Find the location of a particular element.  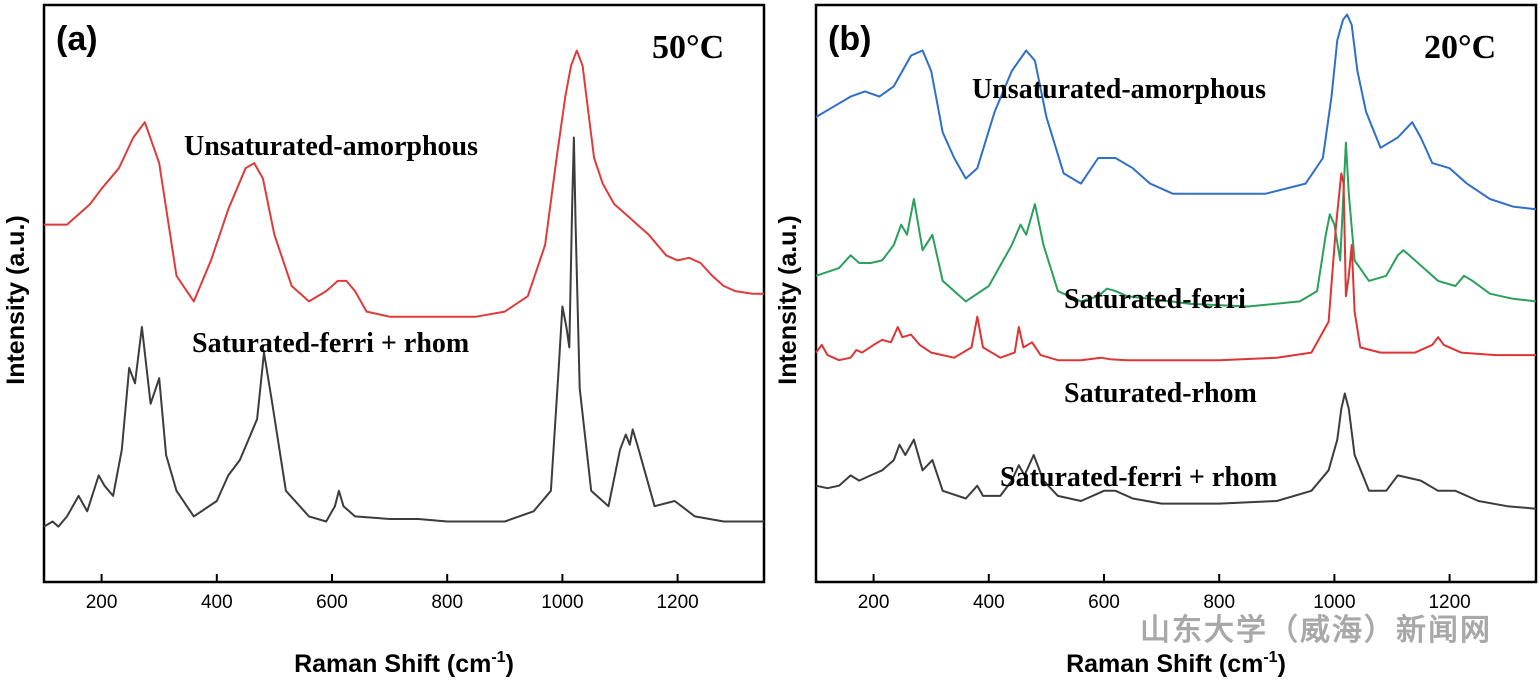

panel-b-x-axis-label-main: Raman Shift (cm is located at coordinates (1164, 664).